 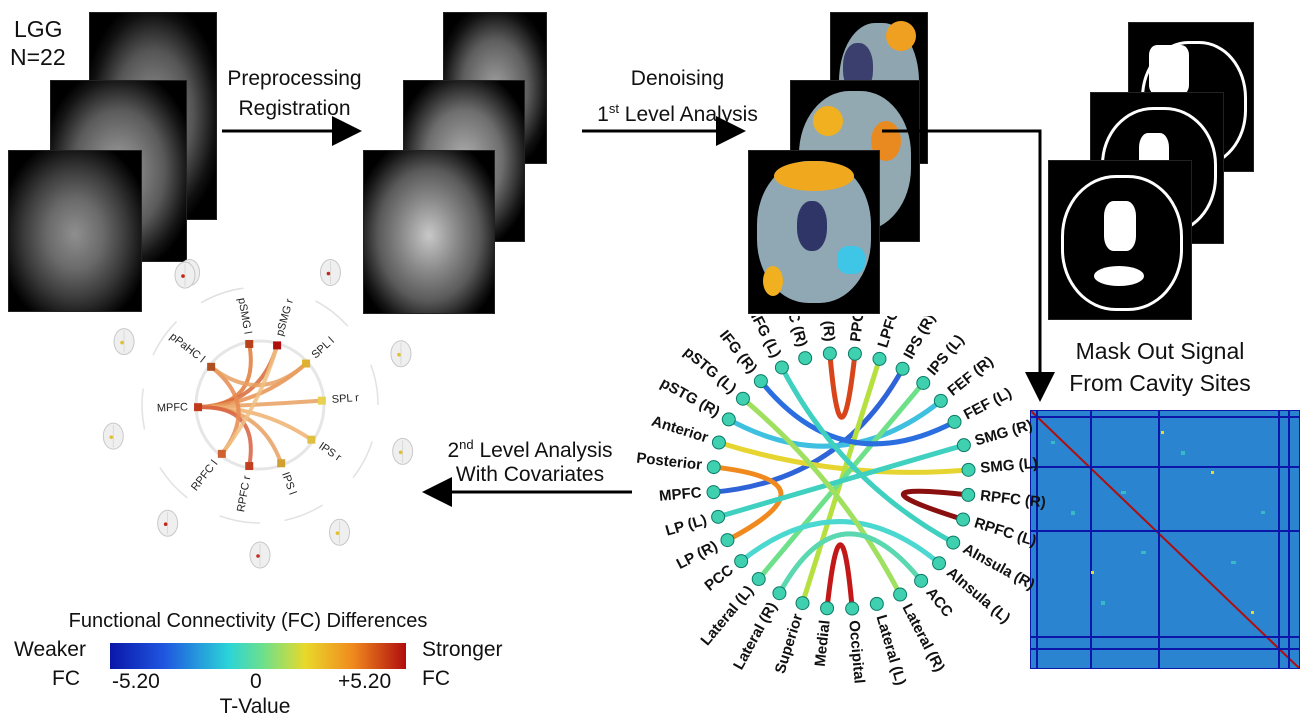 I want to click on cavity-mask-front, so click(x=1120, y=240).